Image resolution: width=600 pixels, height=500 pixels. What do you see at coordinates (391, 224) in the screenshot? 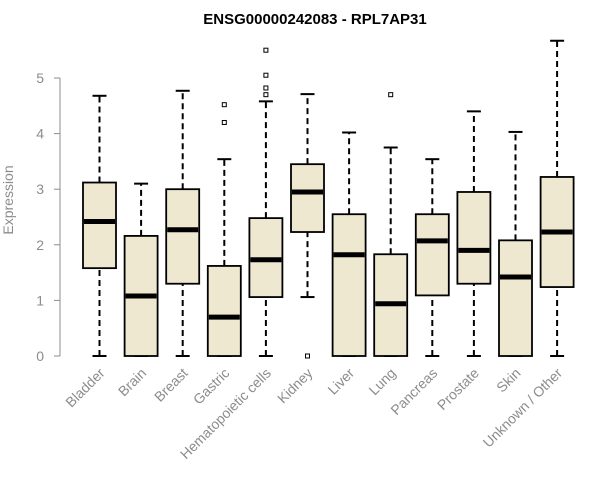
I see `box-lung` at bounding box center [391, 224].